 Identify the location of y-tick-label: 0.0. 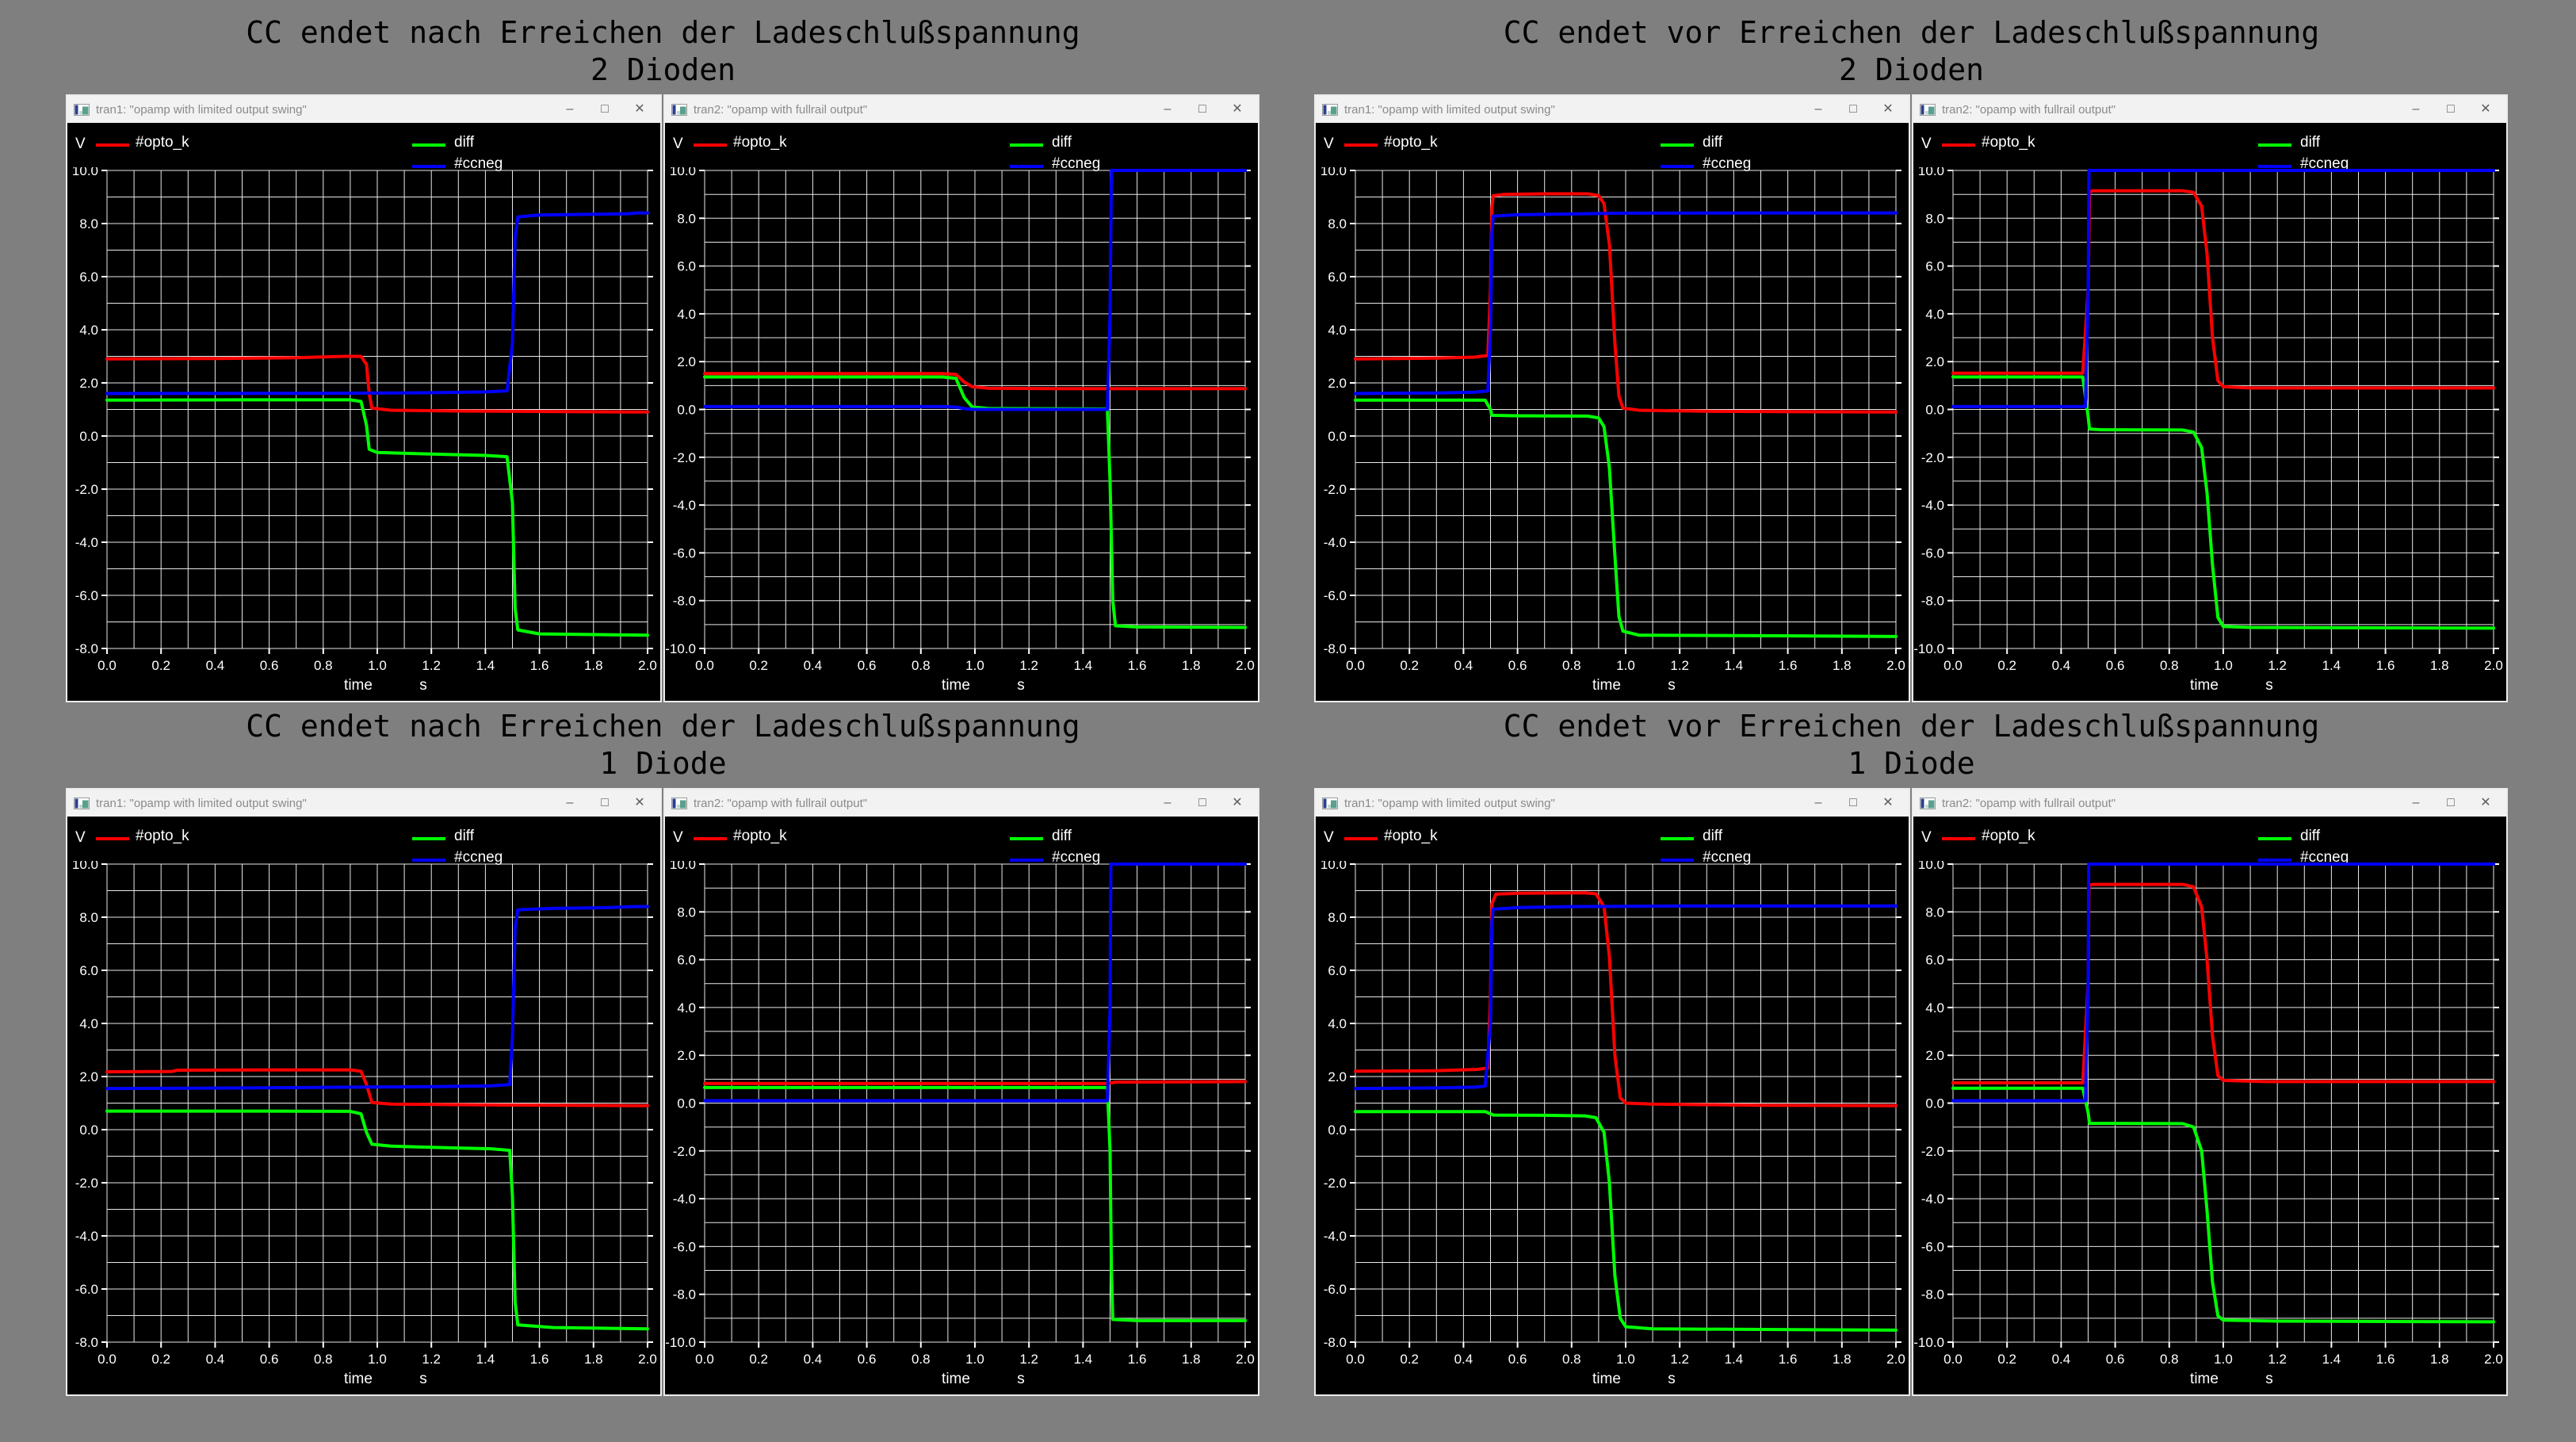
(88, 1130).